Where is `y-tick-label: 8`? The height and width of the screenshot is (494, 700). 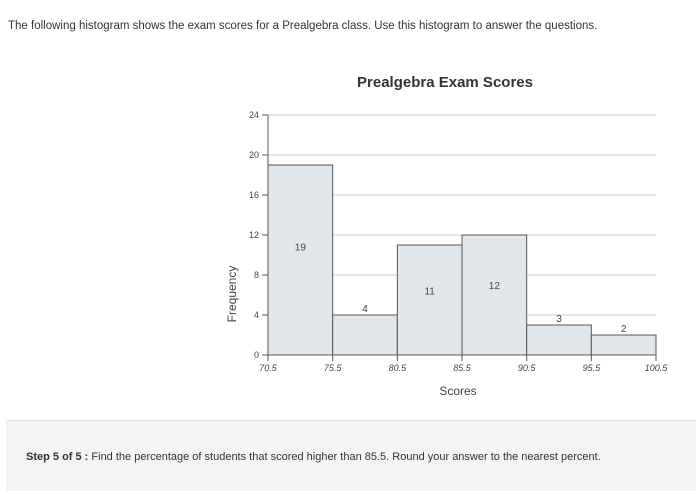
y-tick-label: 8 is located at coordinates (256, 275).